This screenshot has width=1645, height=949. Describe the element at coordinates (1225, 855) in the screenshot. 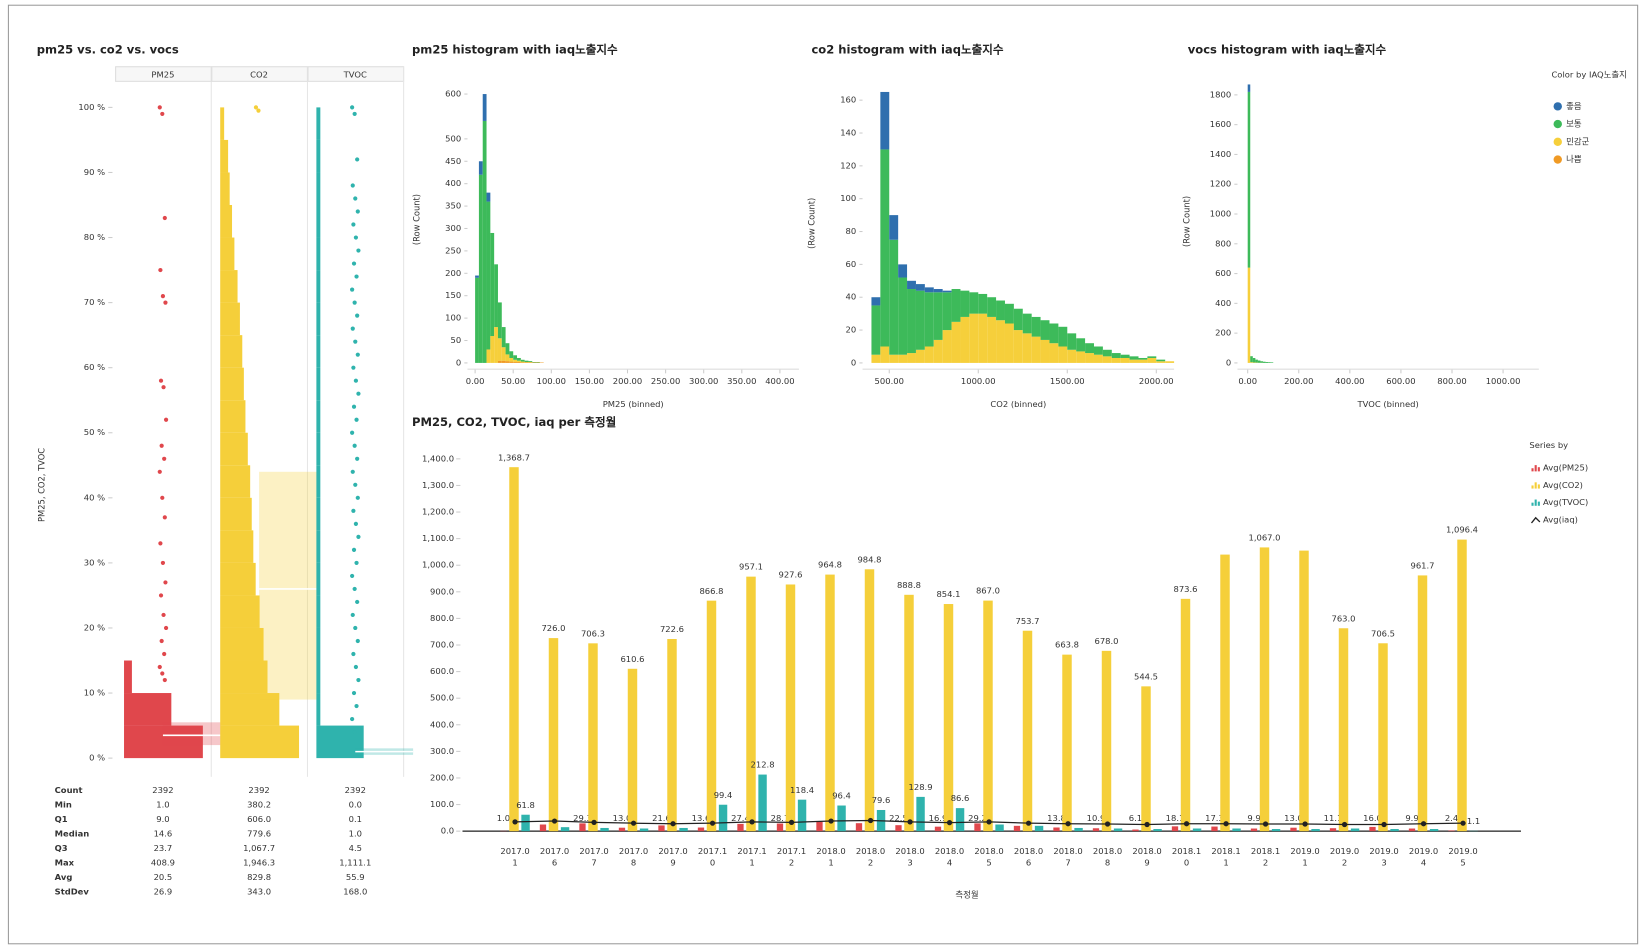

I see `x-tick-label: 2018.1 1` at that location.